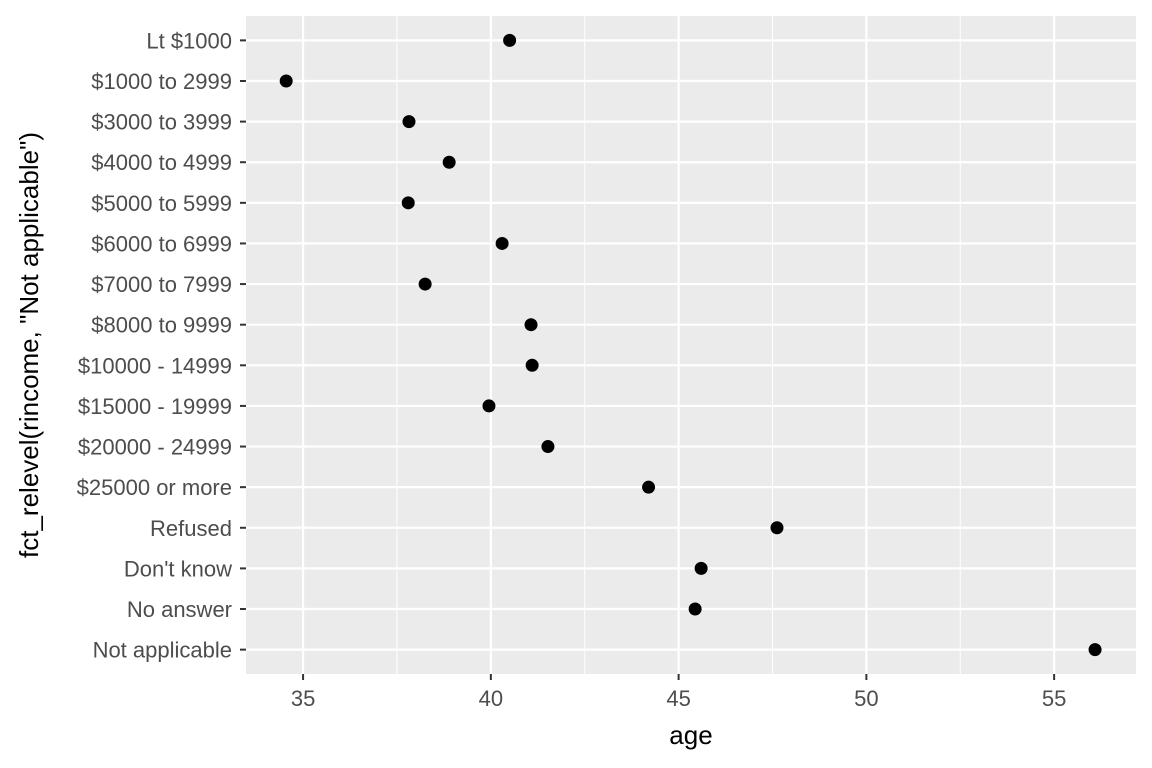  What do you see at coordinates (161, 243) in the screenshot?
I see `y-tick-label: $6000 to 6999` at bounding box center [161, 243].